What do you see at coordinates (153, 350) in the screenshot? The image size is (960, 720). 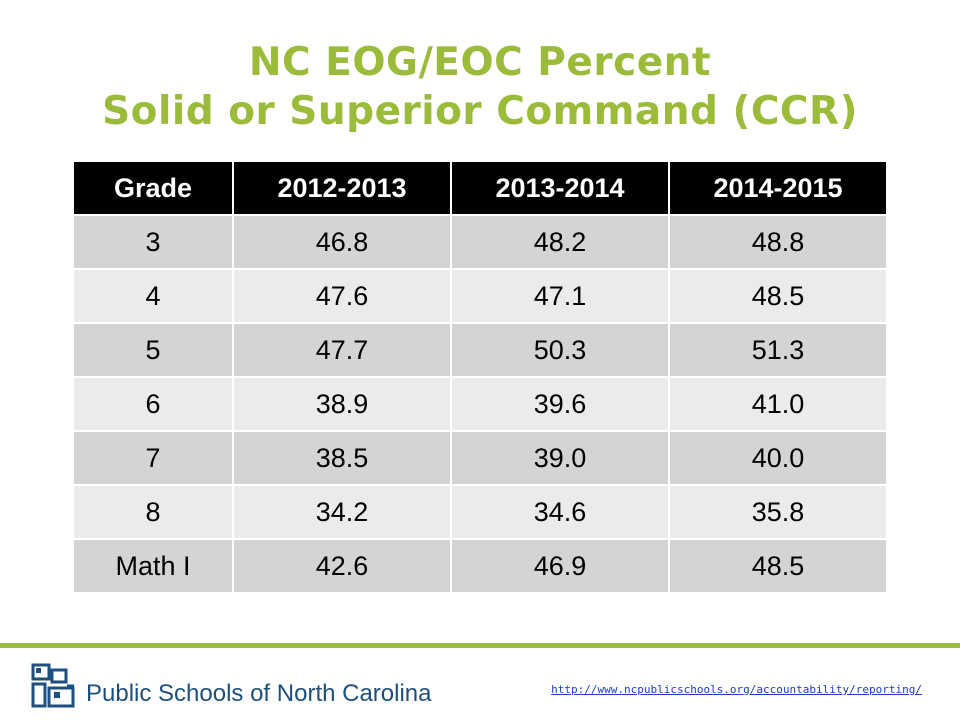 I see `table-cell: 5` at bounding box center [153, 350].